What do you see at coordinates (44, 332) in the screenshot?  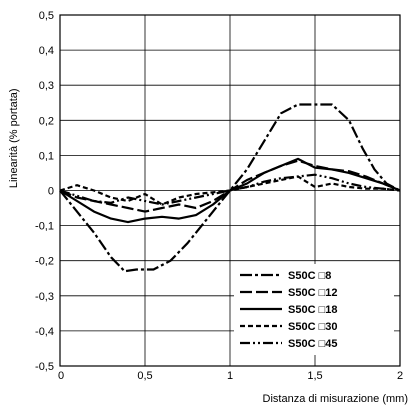 I see `y-tick-label: -0,4` at bounding box center [44, 332].